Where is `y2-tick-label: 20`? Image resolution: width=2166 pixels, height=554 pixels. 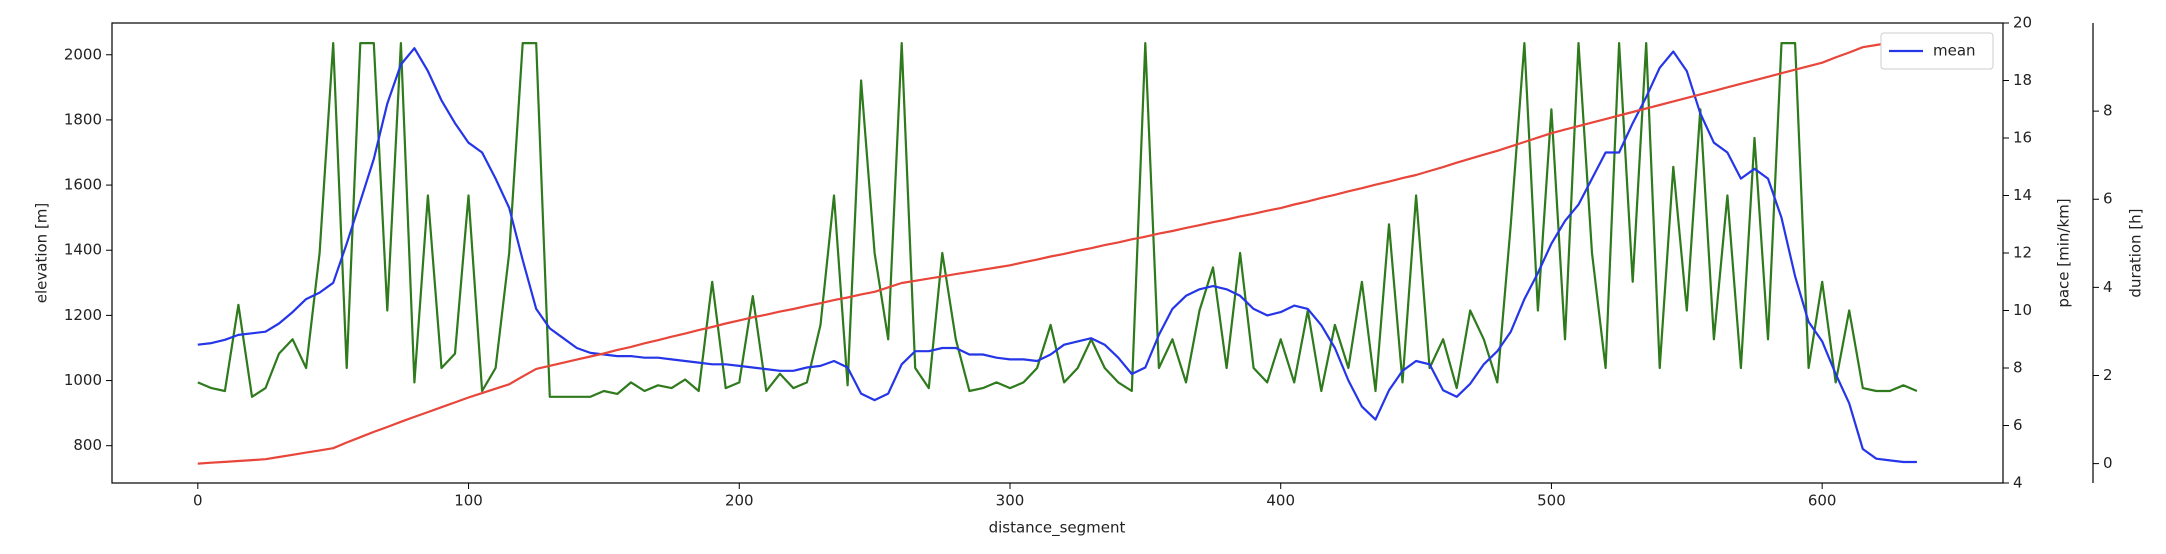
y2-tick-label: 20 is located at coordinates (2022, 23).